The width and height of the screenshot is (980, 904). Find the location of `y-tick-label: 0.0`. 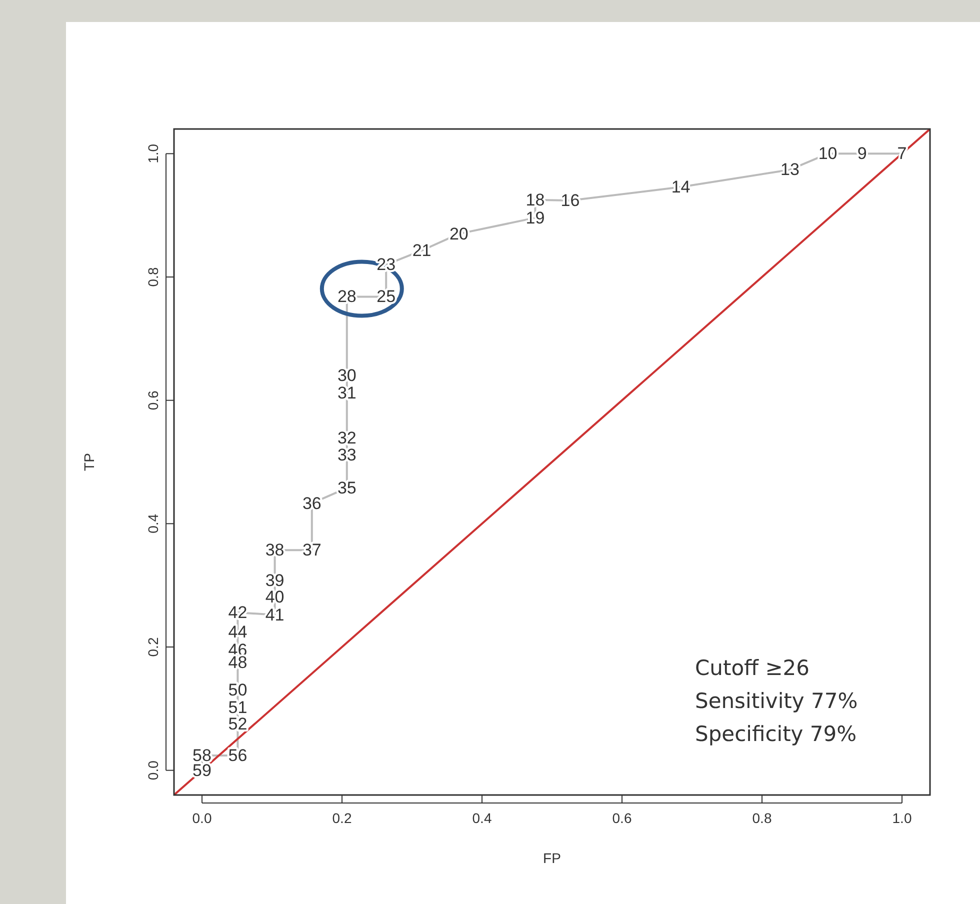

y-tick-label: 0.0 is located at coordinates (153, 770).